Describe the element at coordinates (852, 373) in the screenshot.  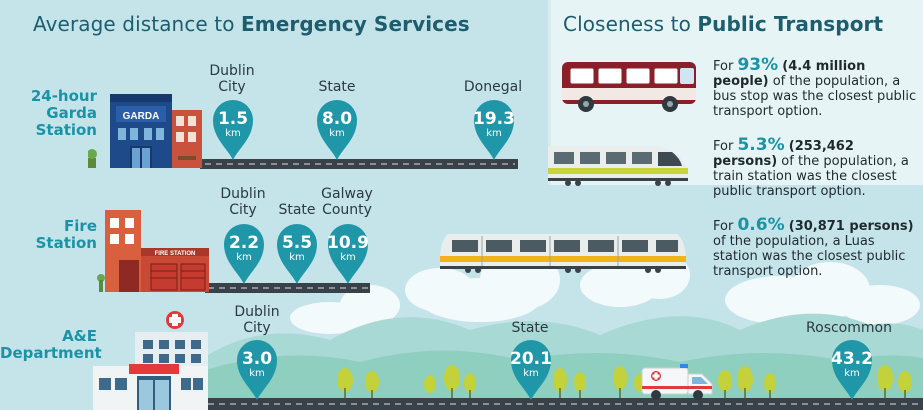
I see `ae-stop-3-unit: km` at that location.